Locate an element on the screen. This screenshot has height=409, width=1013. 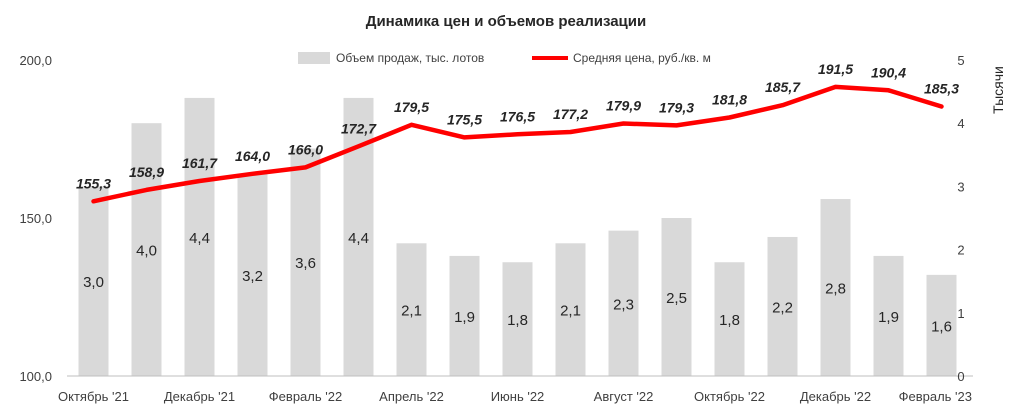
price-value-label: 158,9 is located at coordinates (146, 172).